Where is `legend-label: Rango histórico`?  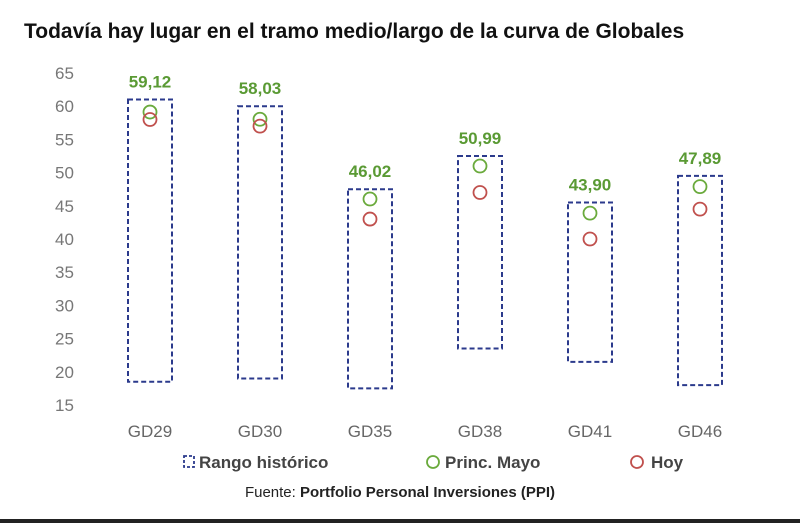
legend-label: Rango histórico is located at coordinates (263, 462).